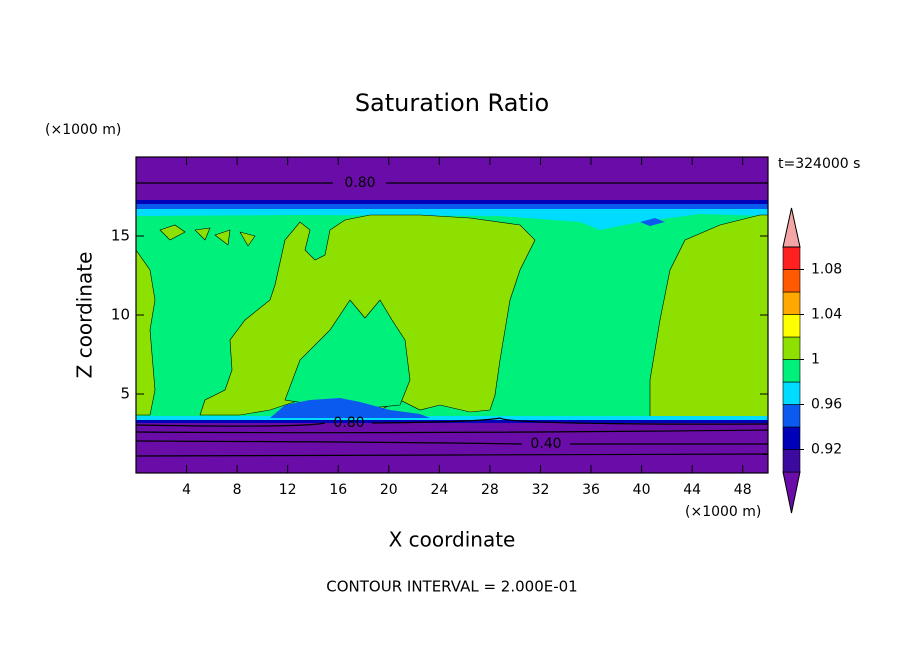 The image size is (904, 654). I want to click on time-label: t=324000 s, so click(819, 164).